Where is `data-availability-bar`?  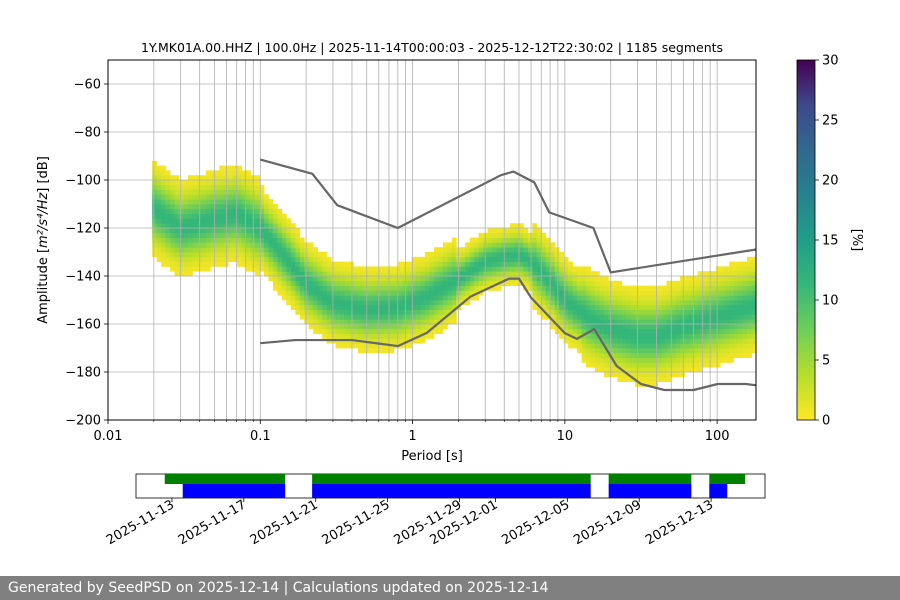
data-availability-bar is located at coordinates (727, 479).